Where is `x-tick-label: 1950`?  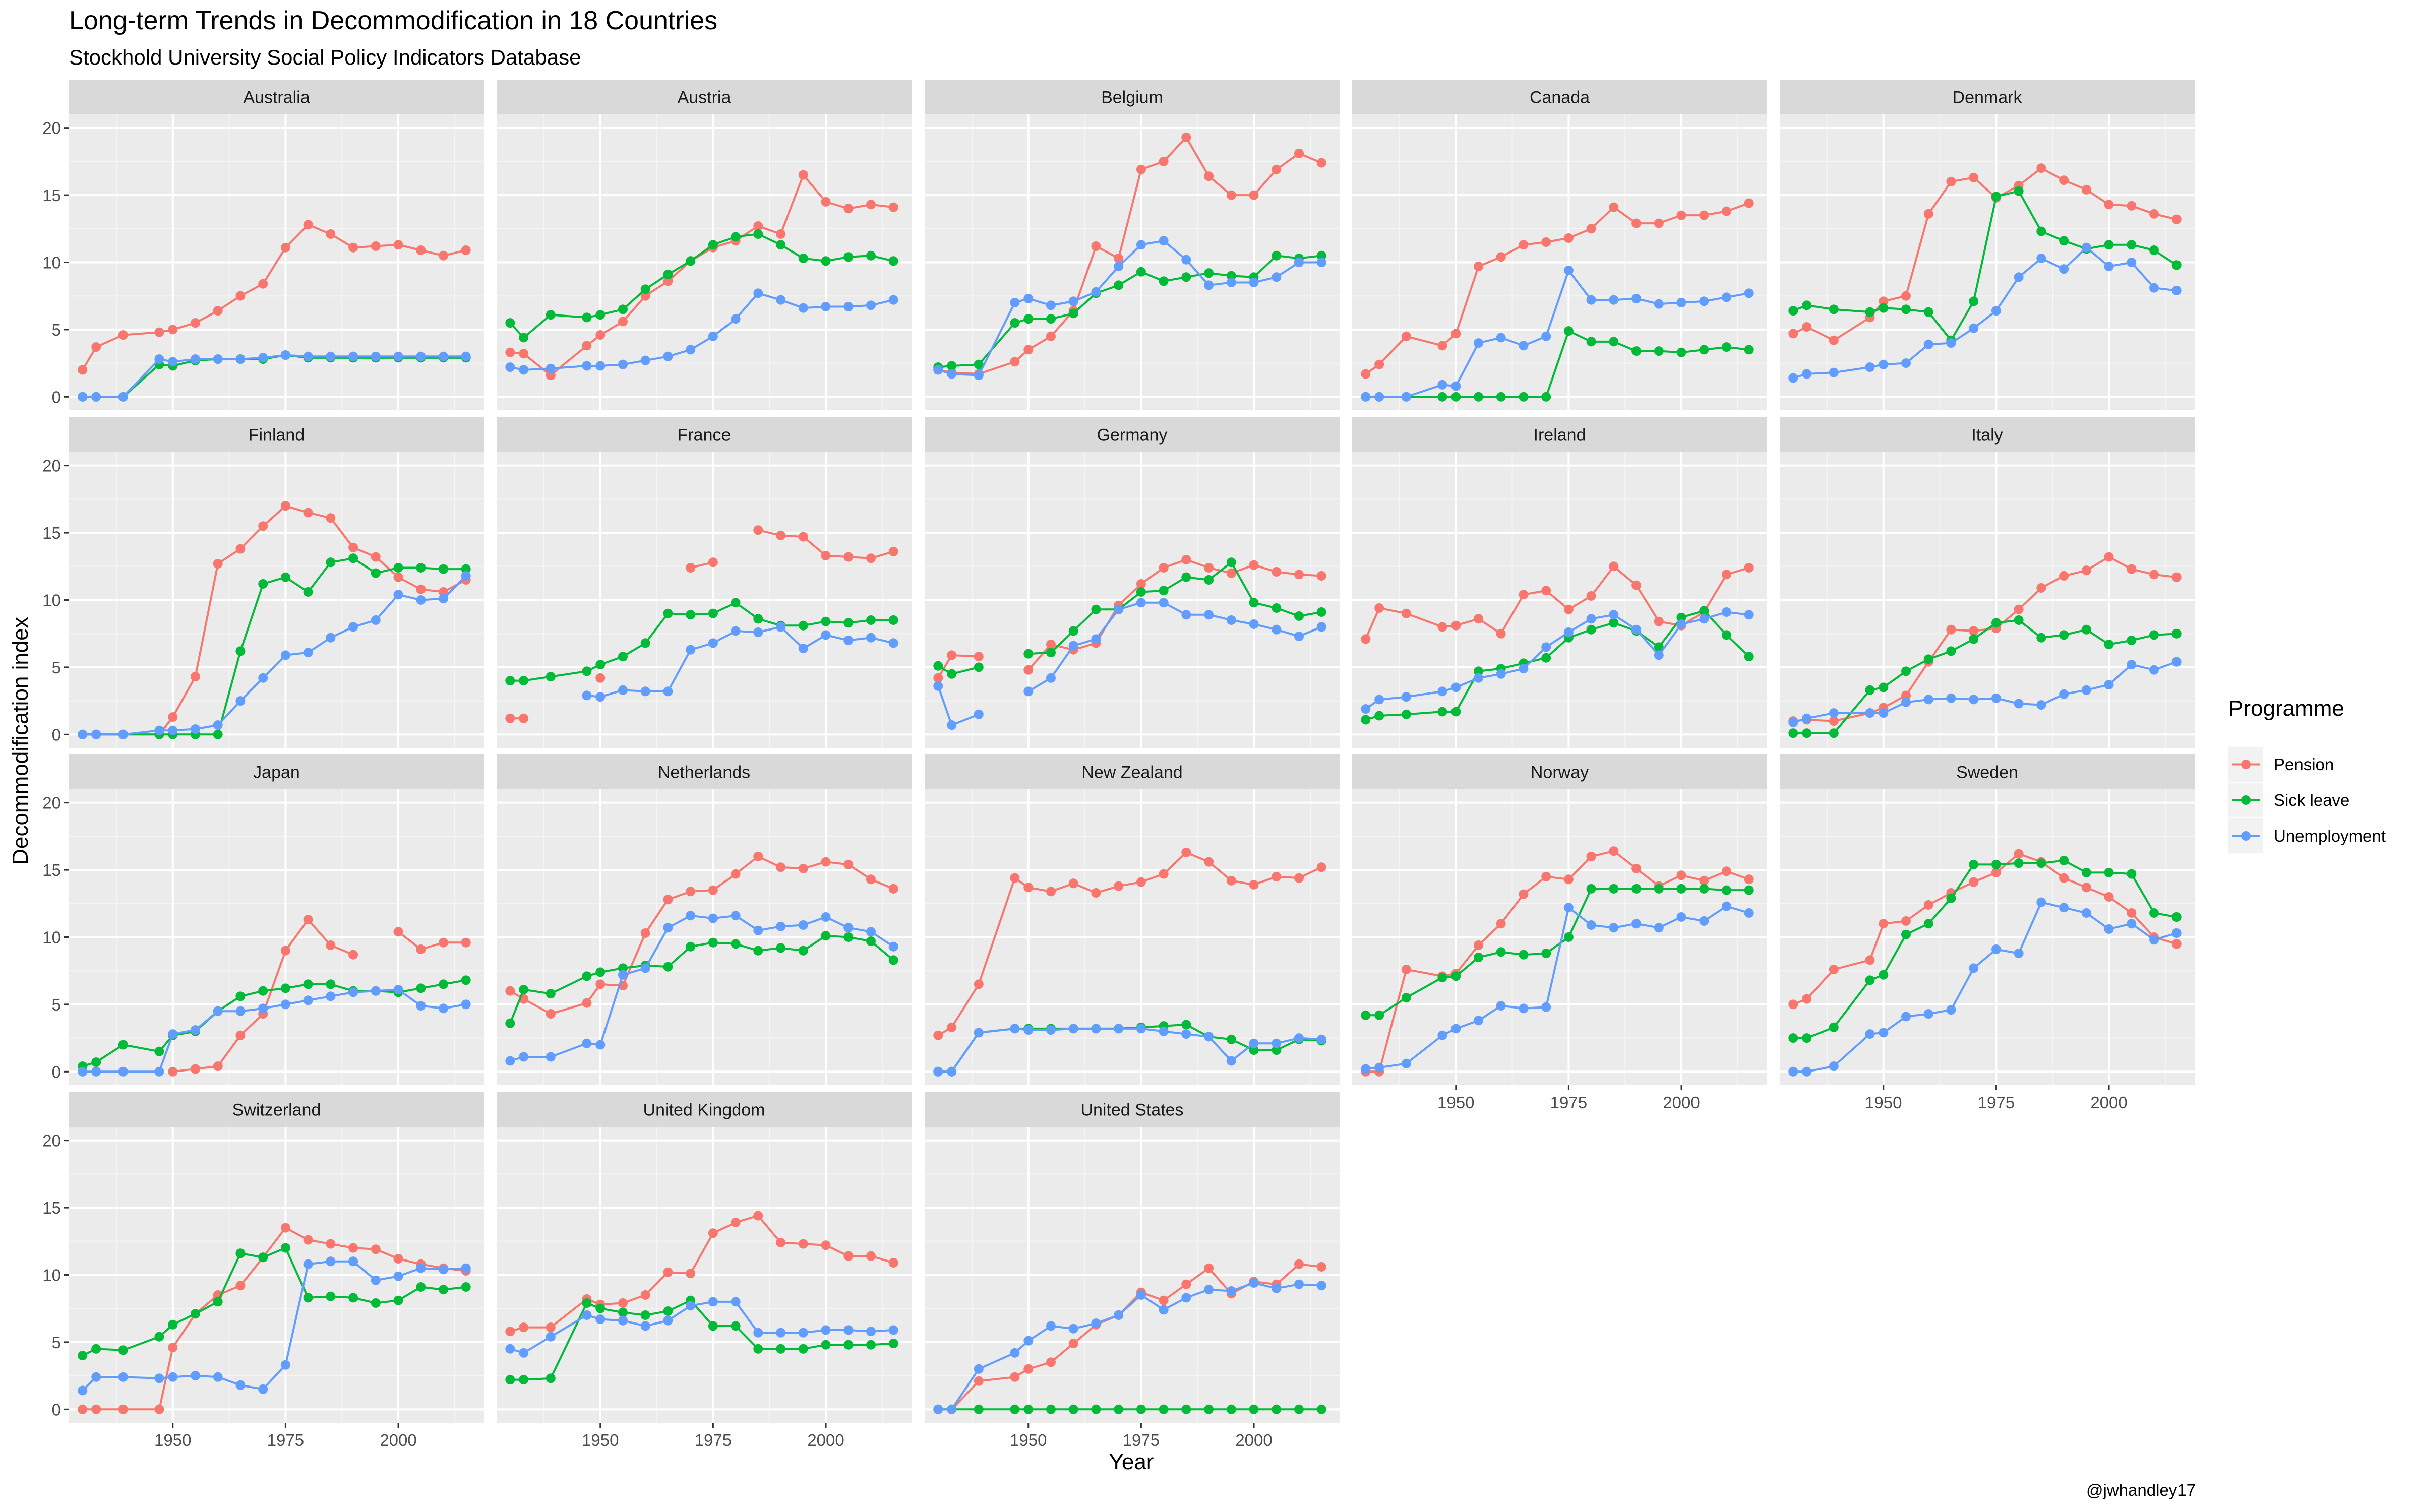
x-tick-label: 1950 is located at coordinates (600, 1440).